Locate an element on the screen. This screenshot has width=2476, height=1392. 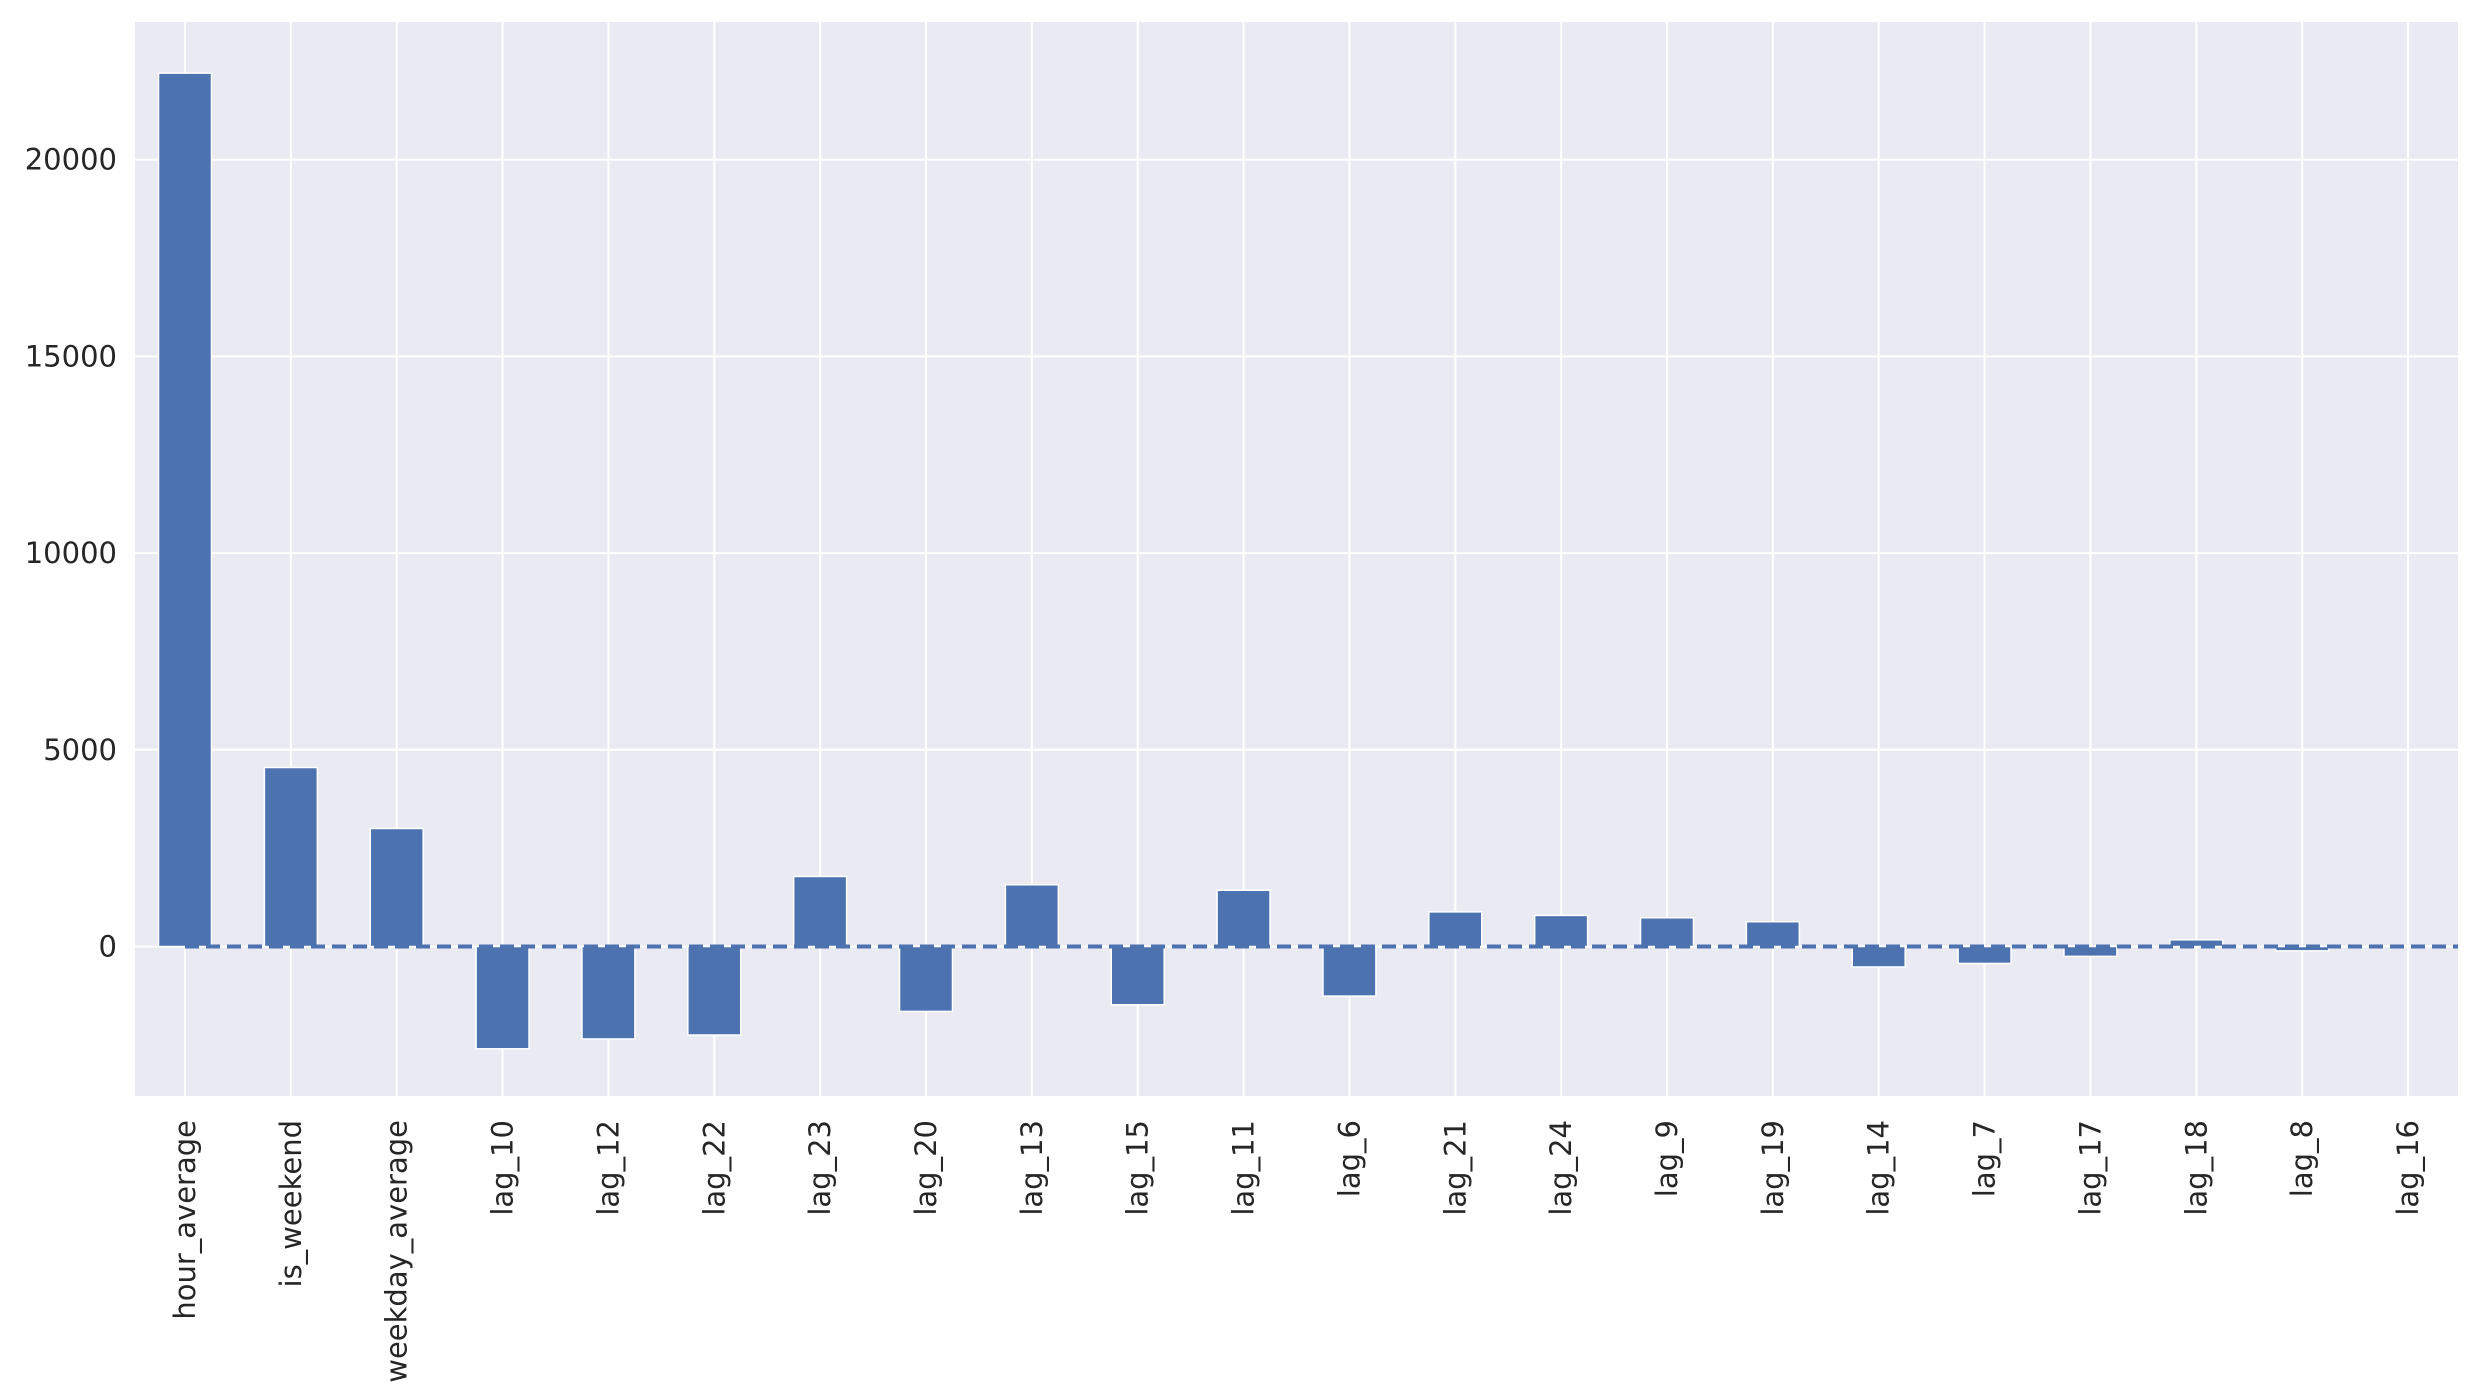
x-tick-label: weekday_average is located at coordinates (397, 1251).